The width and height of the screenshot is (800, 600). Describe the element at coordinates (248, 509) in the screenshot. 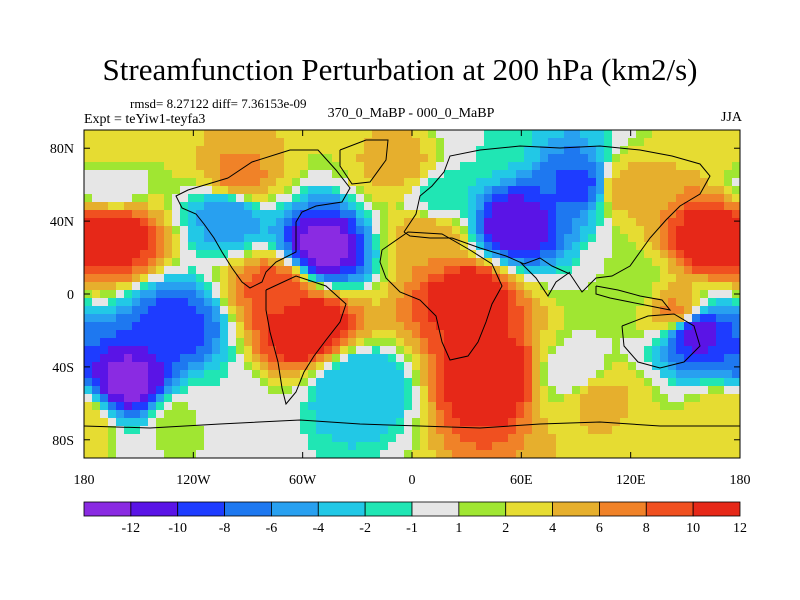

I see `colorbar-swatch` at that location.